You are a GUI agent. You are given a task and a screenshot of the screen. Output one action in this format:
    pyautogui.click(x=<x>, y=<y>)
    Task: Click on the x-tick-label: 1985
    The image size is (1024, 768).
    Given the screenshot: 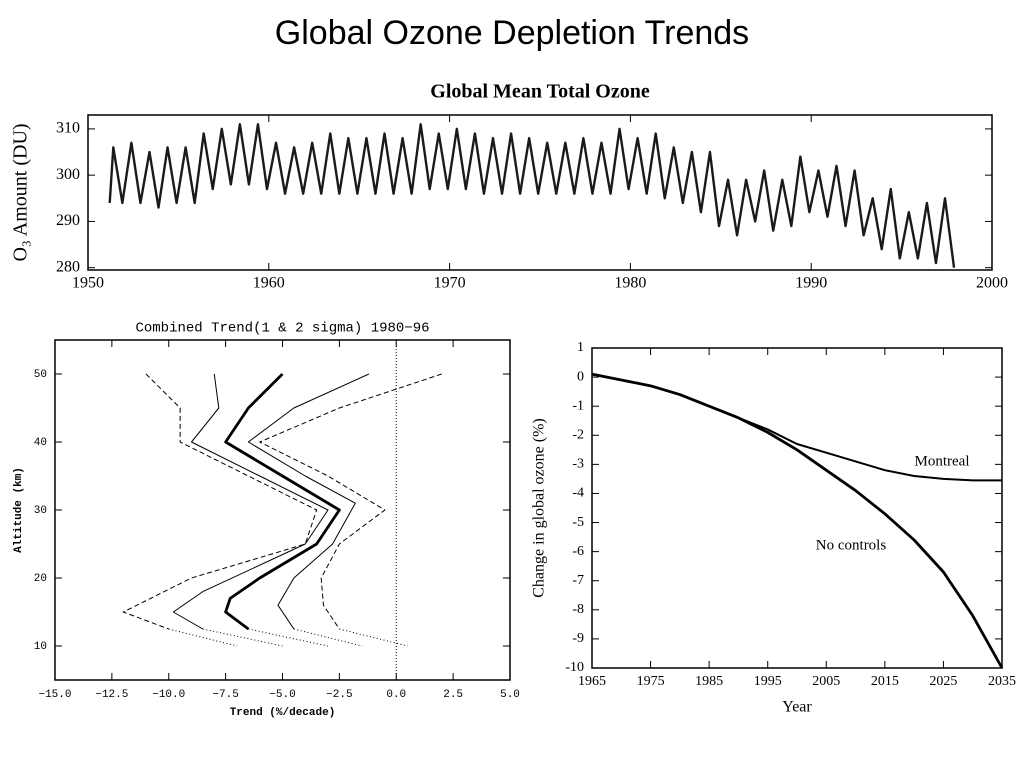 What is the action you would take?
    pyautogui.click(x=709, y=681)
    